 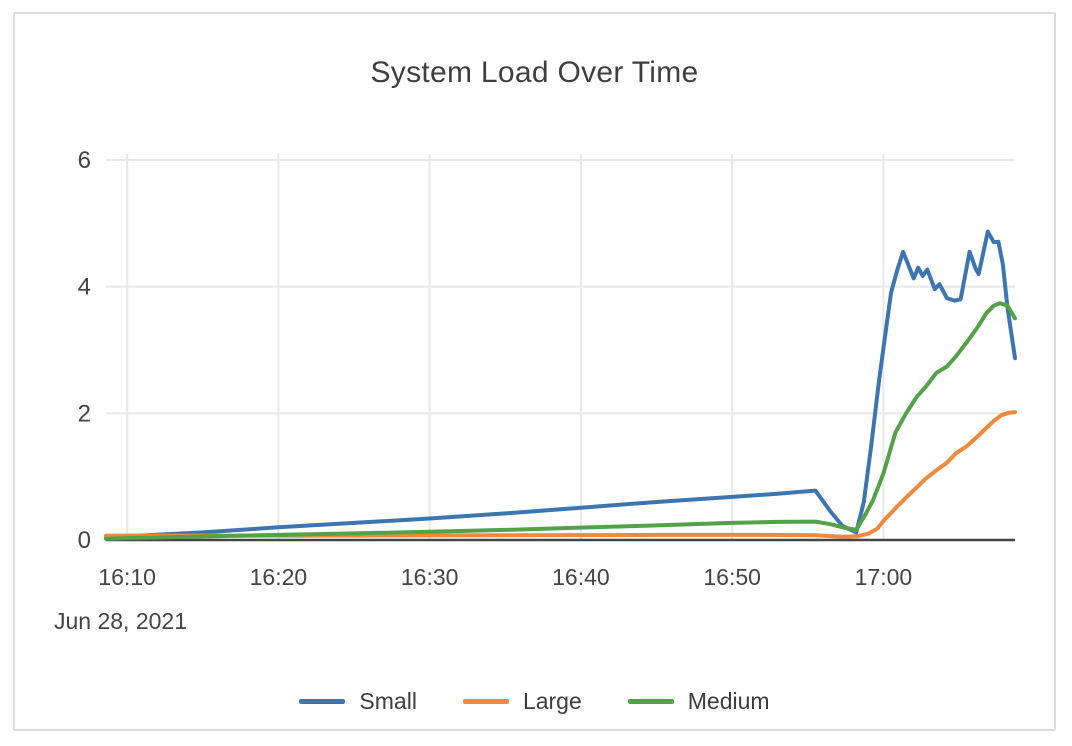 What do you see at coordinates (322, 701) in the screenshot?
I see `legend-line-swatch-small` at bounding box center [322, 701].